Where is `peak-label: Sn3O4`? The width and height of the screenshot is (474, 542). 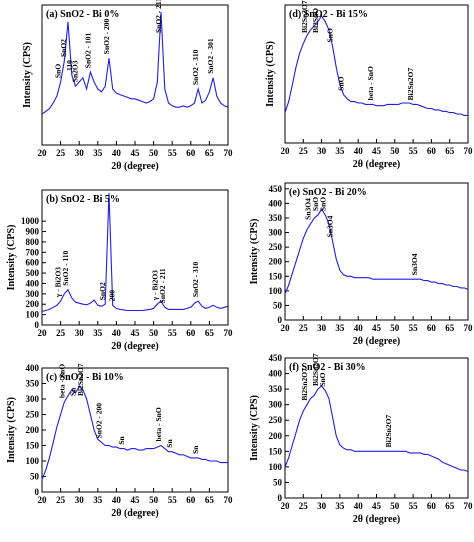 peak-label: Sn3O4 is located at coordinates (308, 209).